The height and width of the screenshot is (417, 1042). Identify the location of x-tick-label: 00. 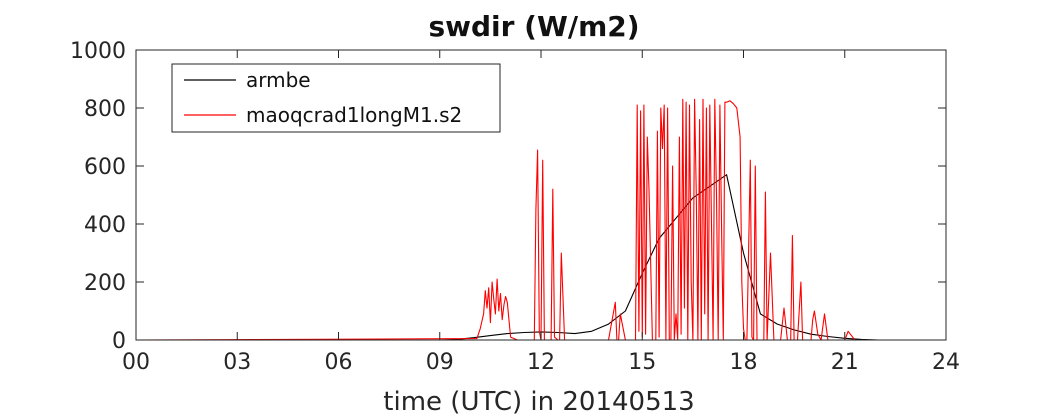
(136, 362).